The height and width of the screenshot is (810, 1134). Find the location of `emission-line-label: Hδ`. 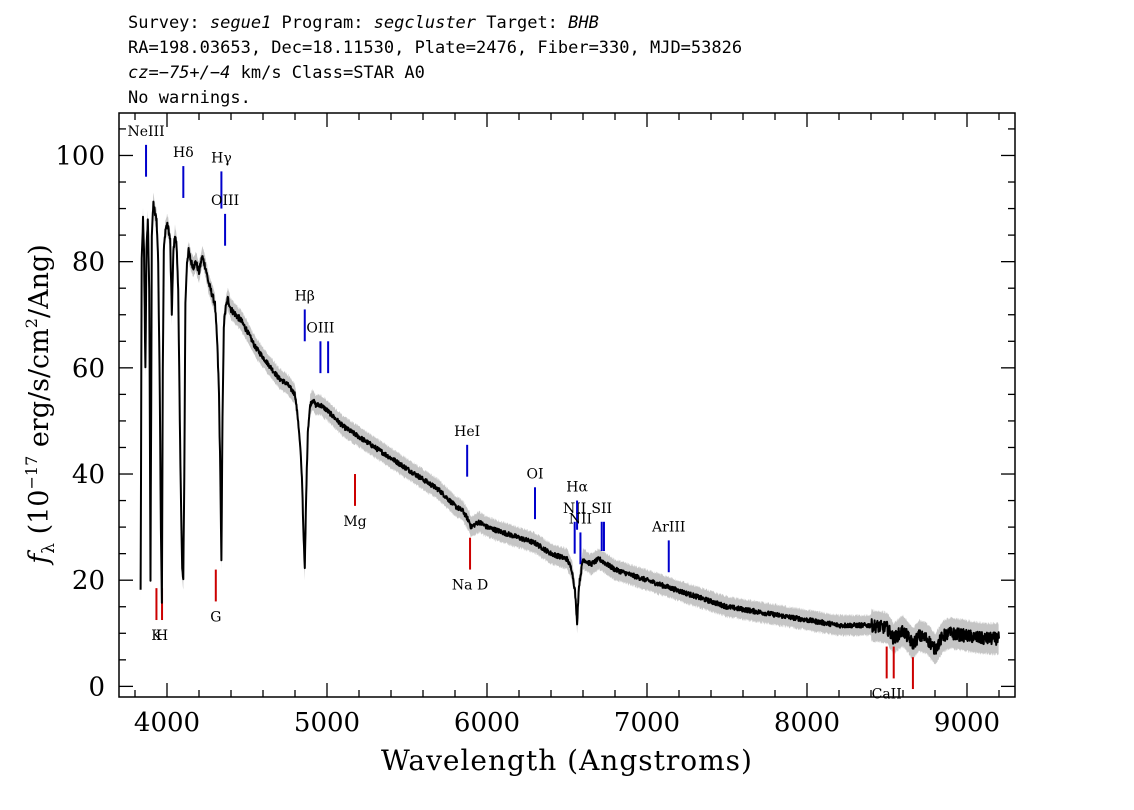

emission-line-label: Hδ is located at coordinates (183, 153).